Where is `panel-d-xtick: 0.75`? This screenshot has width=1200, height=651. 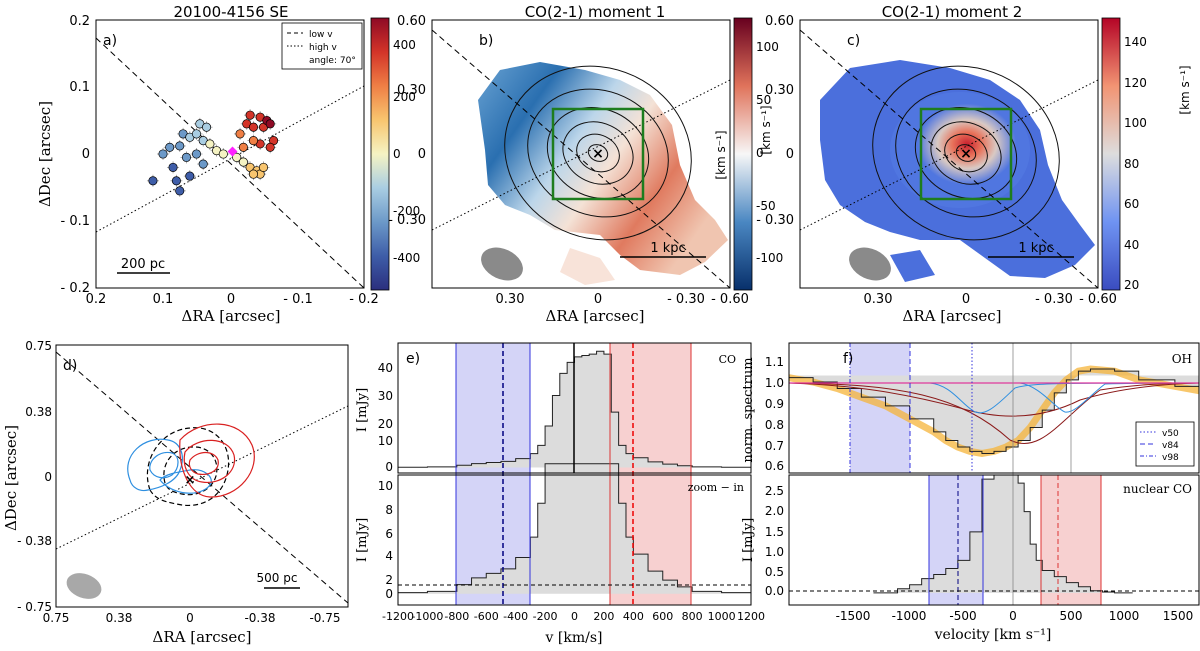 panel-d-xtick: 0.75 is located at coordinates (56, 618).